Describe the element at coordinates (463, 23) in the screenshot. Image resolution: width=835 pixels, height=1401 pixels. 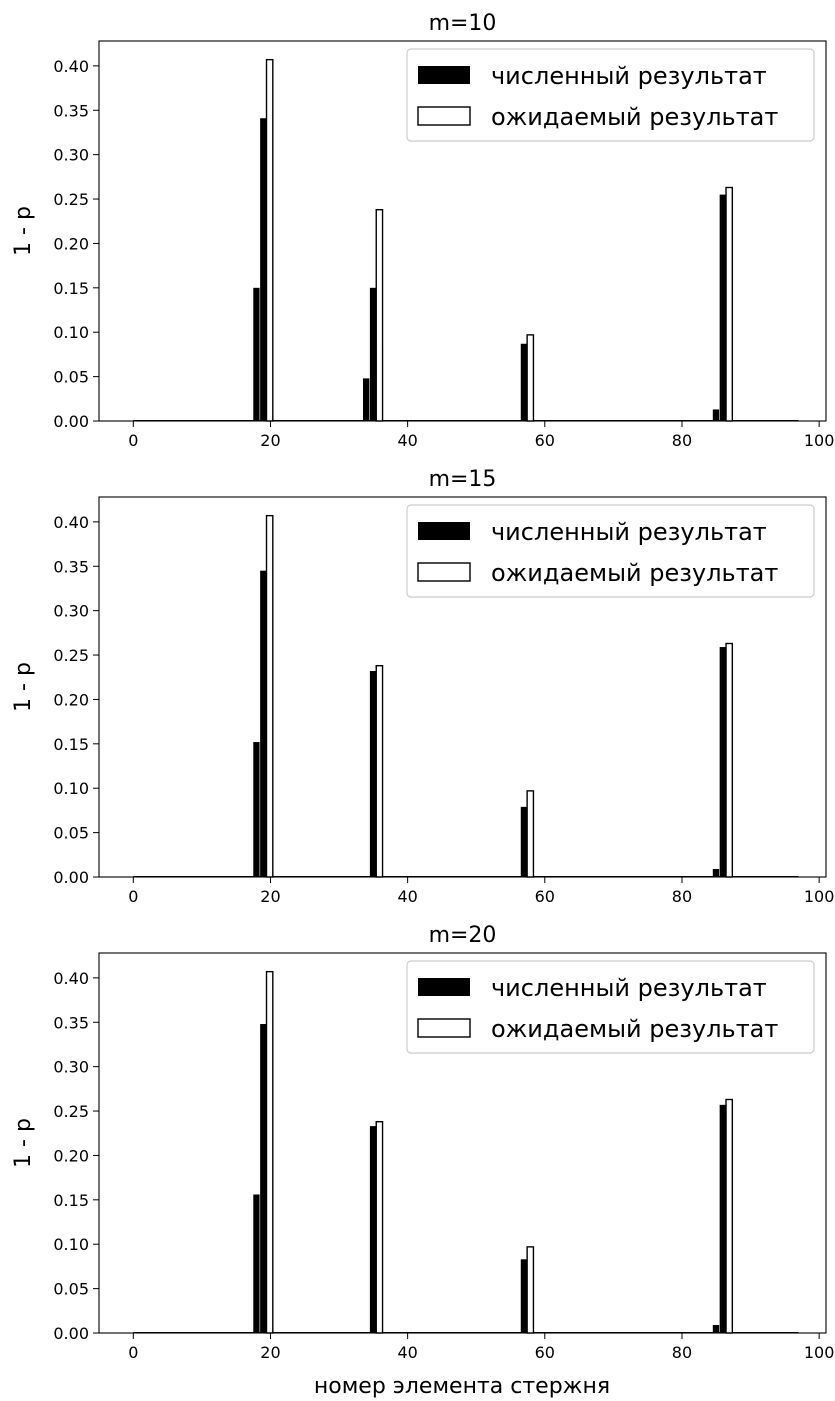
I see `chart-title: m=10` at that location.